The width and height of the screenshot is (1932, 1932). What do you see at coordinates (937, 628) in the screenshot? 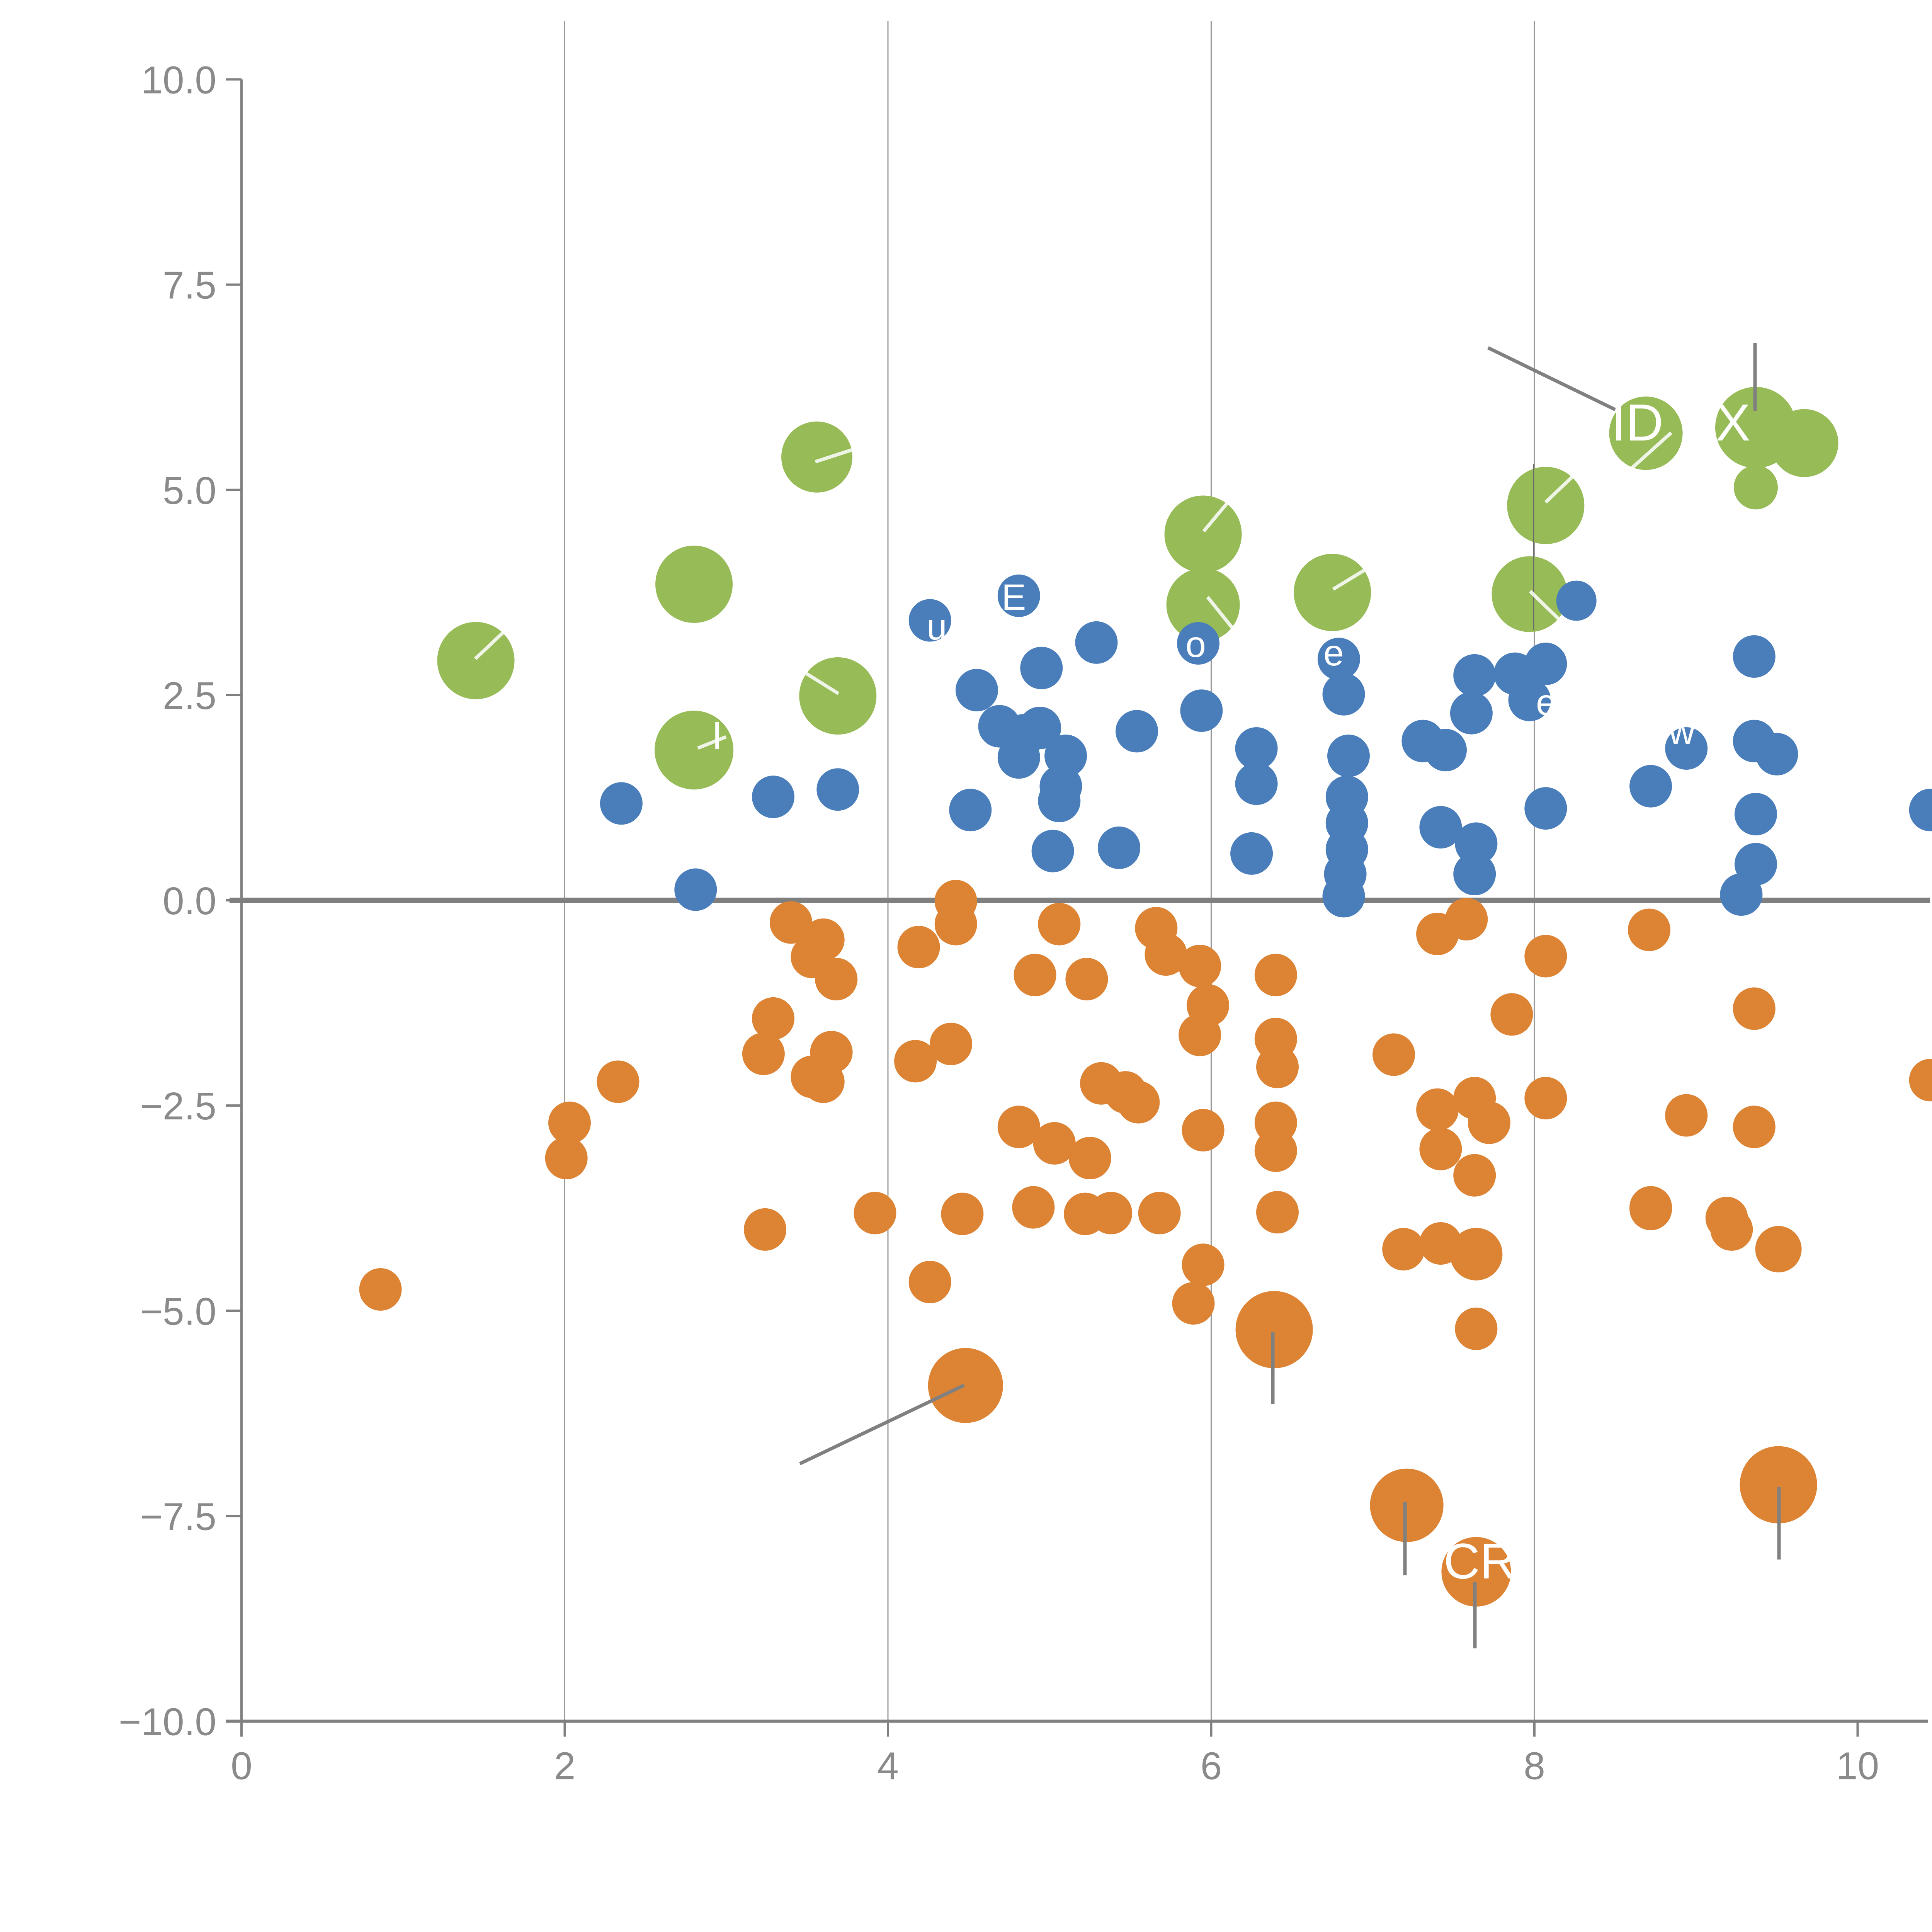
I see `bubble-label-fragment: u` at bounding box center [937, 628].